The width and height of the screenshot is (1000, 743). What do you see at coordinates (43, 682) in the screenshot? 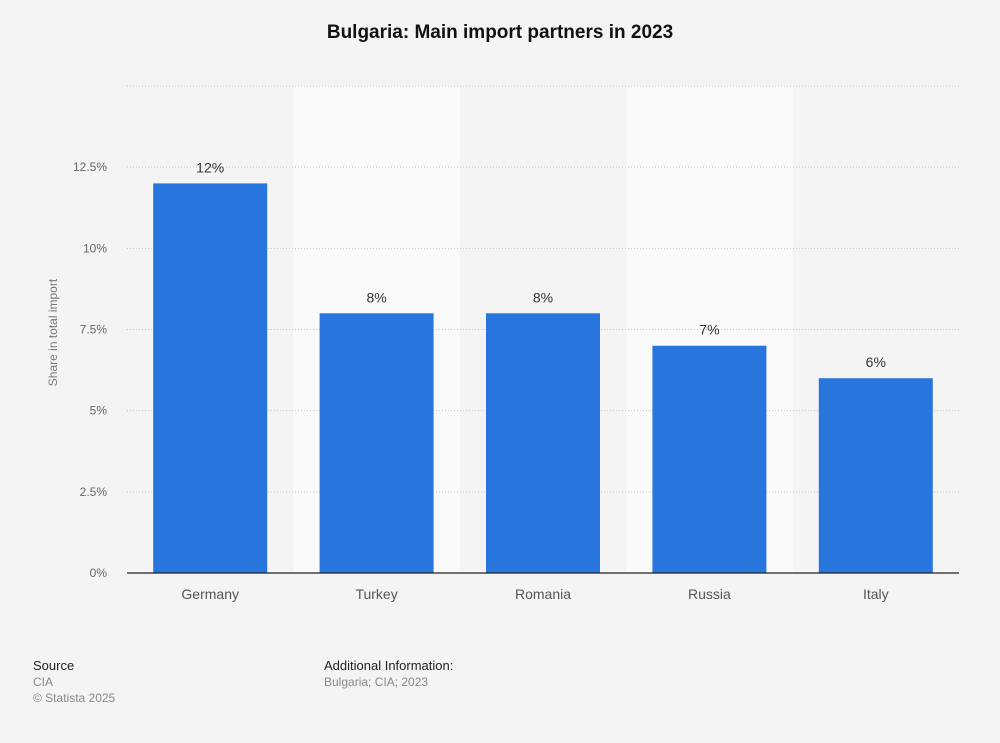
I see `source-value: CIA` at bounding box center [43, 682].